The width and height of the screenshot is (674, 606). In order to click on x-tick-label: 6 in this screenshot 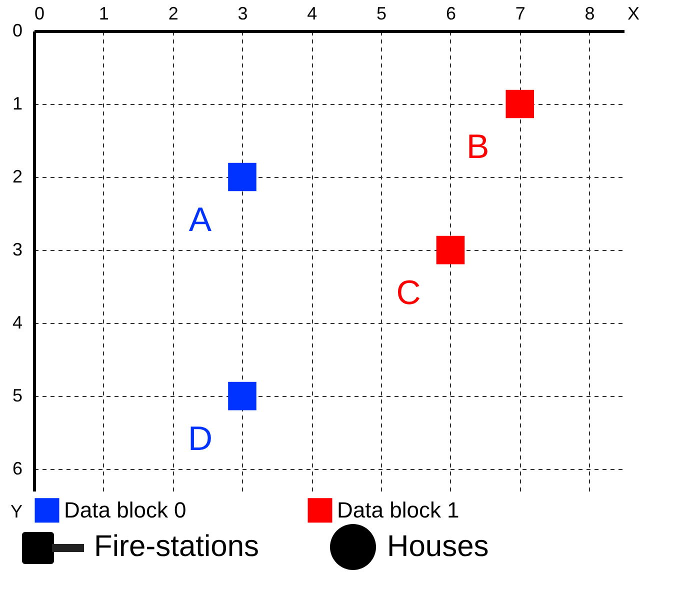, I will do `click(451, 14)`.